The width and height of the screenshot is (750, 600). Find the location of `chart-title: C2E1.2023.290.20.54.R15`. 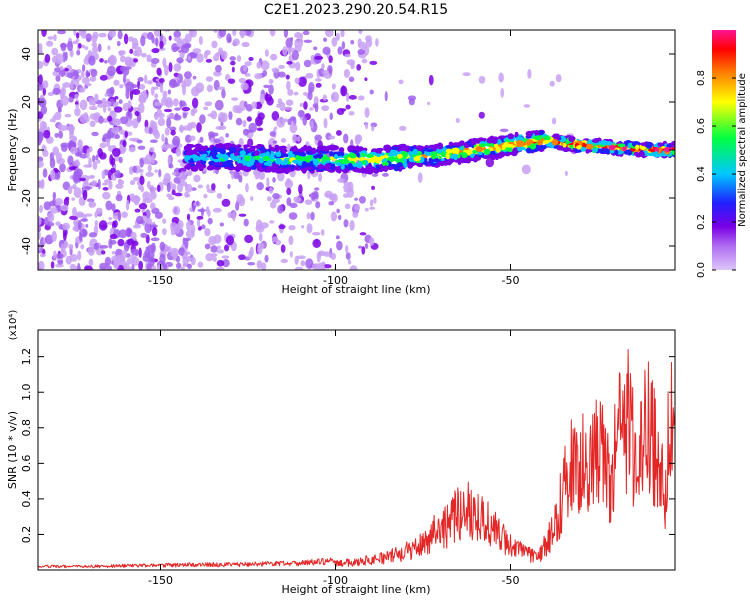

chart-title: C2E1.2023.290.20.54.R15 is located at coordinates (356, 10).